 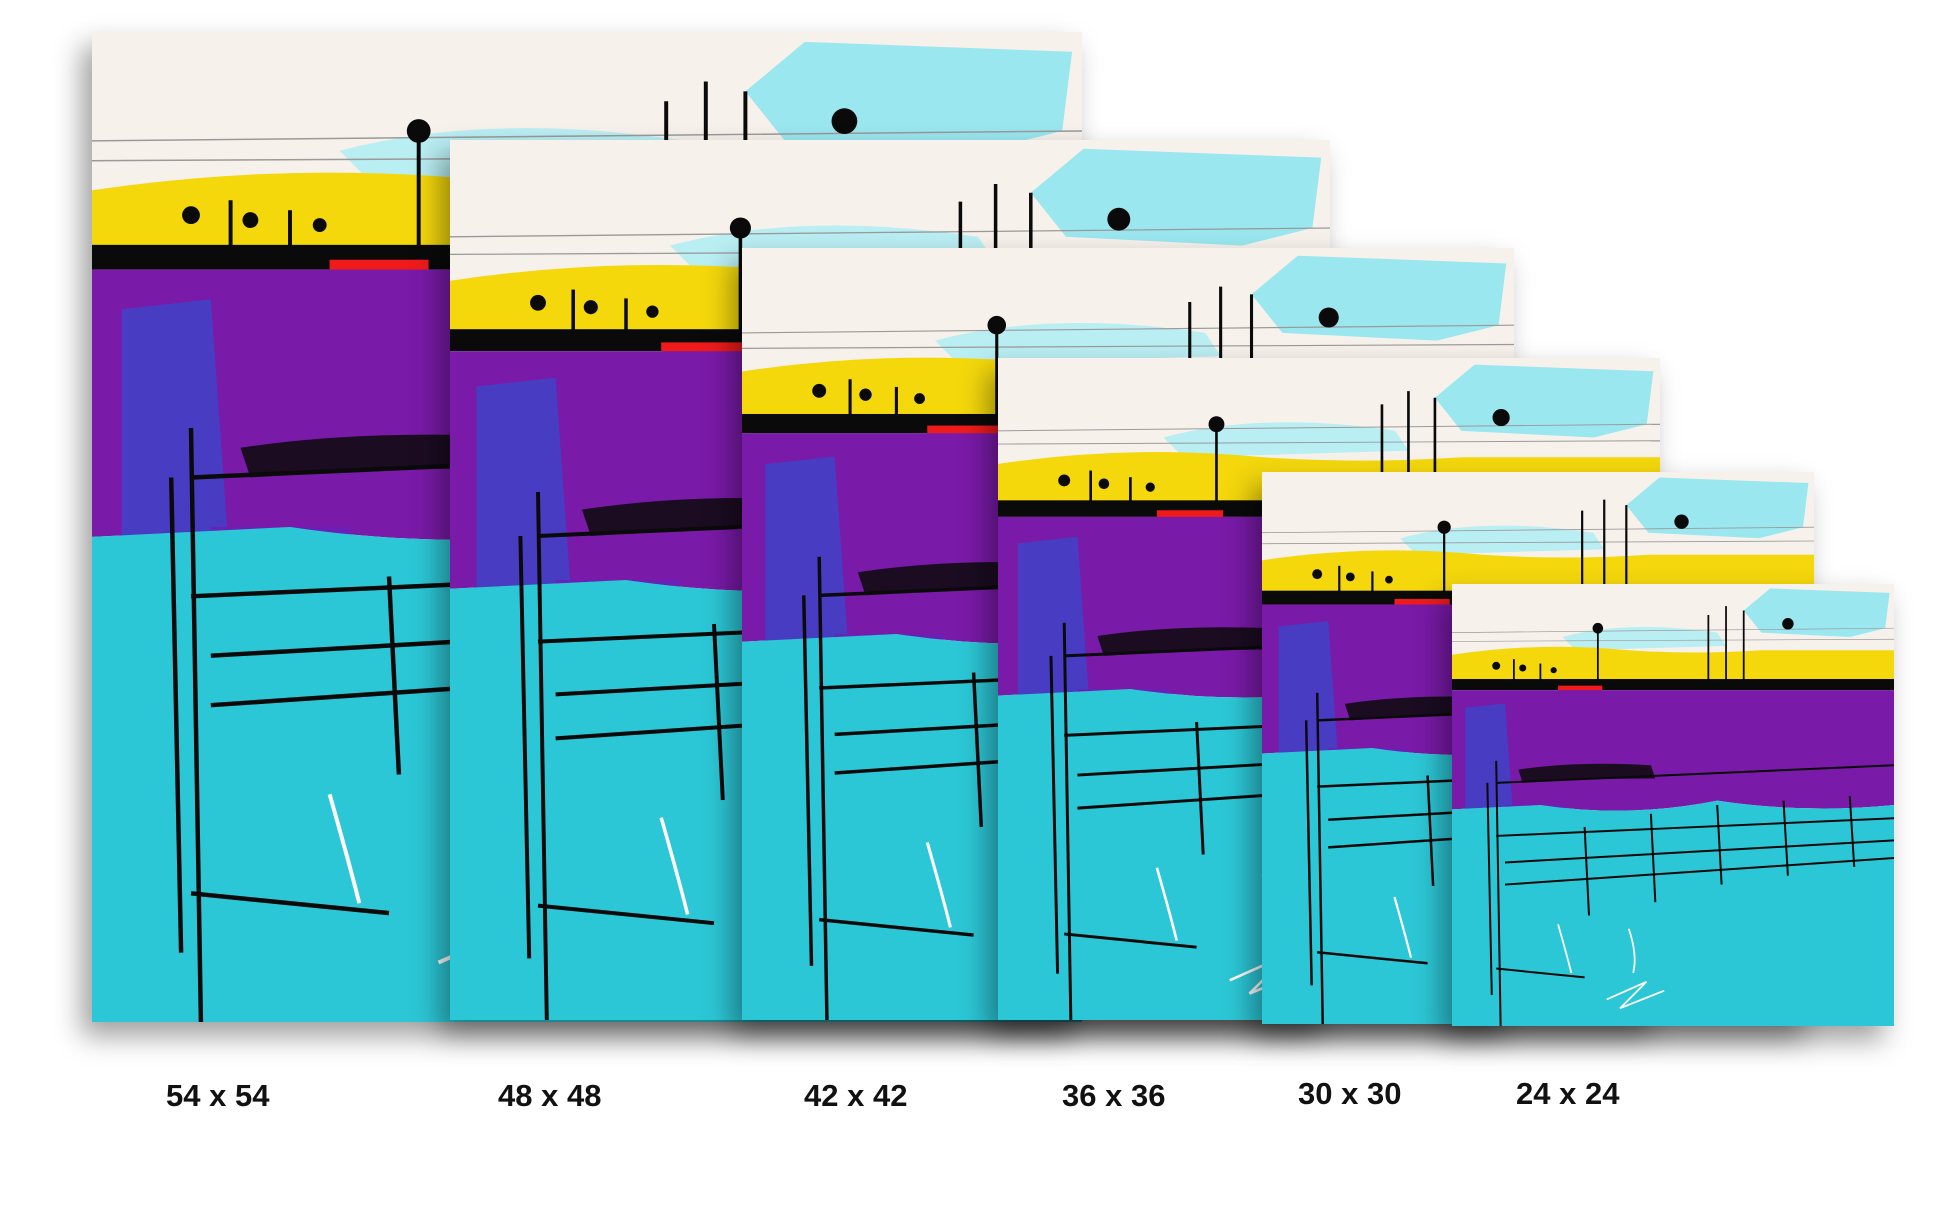 I want to click on canvas-24x24, so click(x=1673, y=805).